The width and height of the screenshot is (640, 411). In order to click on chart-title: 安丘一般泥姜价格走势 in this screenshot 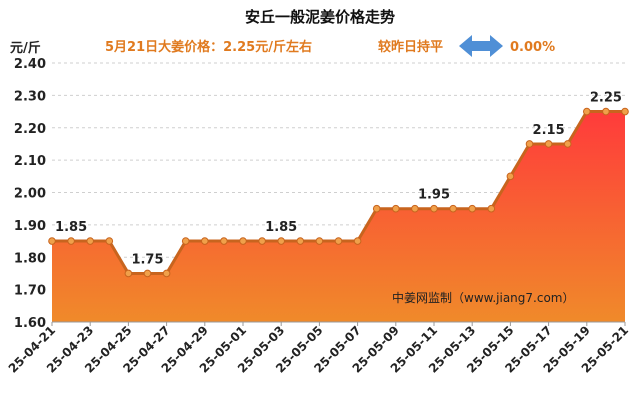, I will do `click(320, 17)`.